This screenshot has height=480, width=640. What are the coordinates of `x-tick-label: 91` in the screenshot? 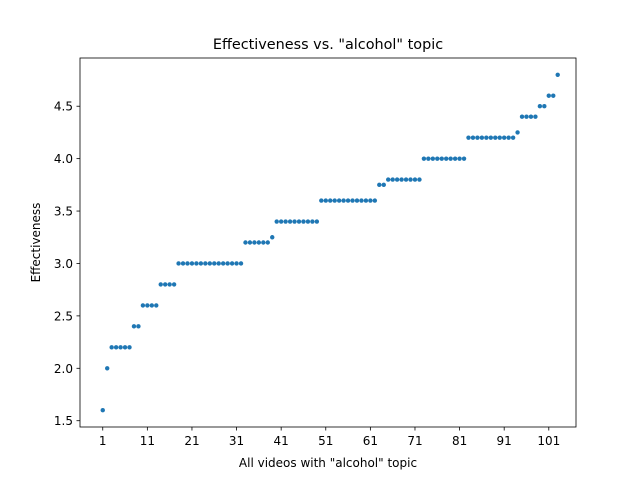 It's located at (504, 441).